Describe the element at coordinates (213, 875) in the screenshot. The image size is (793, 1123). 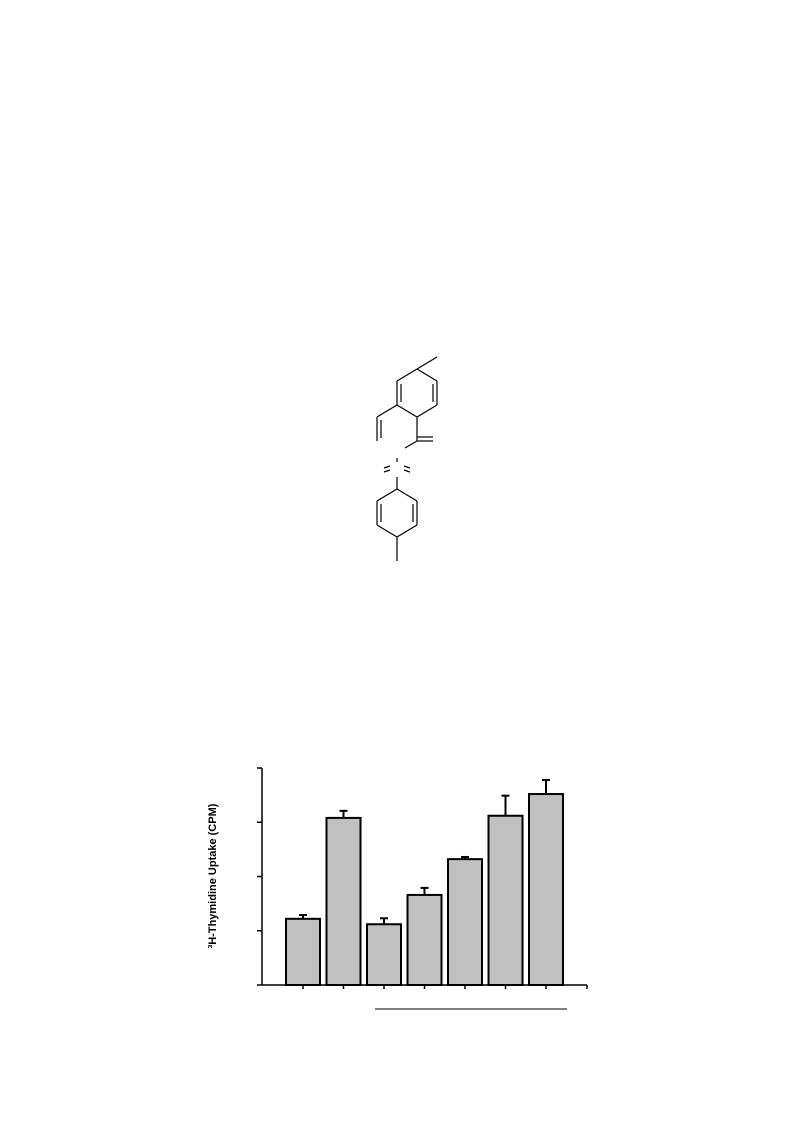
I see `y-axis-label: ³H-Thymidine Uptake (CPM)` at that location.